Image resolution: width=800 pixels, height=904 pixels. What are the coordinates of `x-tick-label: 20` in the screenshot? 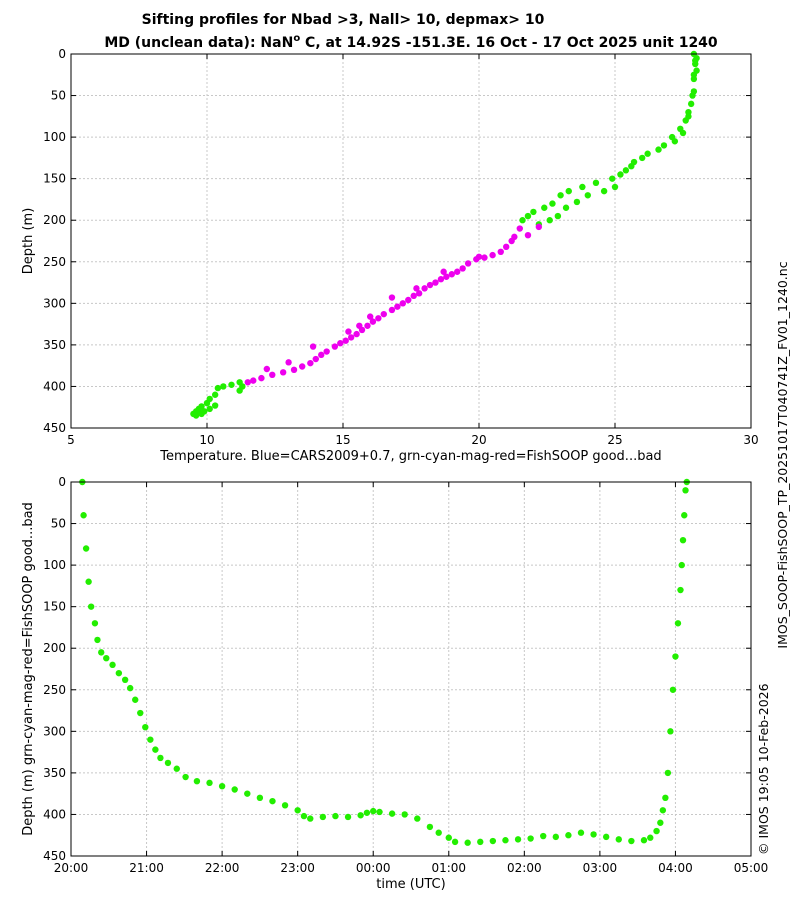 It's located at (478, 440).